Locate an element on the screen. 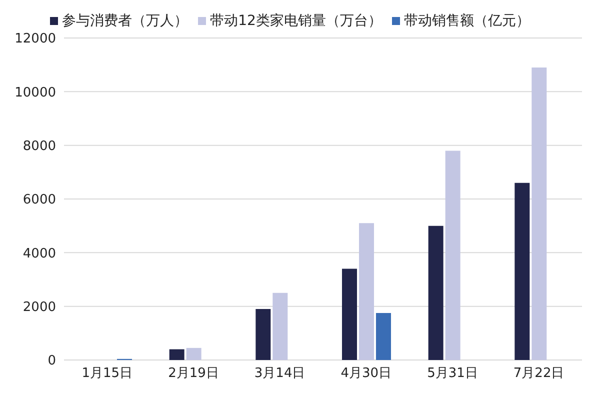 This screenshot has width=600, height=408. legend-label: 参与消费者（万人） is located at coordinates (125, 21).